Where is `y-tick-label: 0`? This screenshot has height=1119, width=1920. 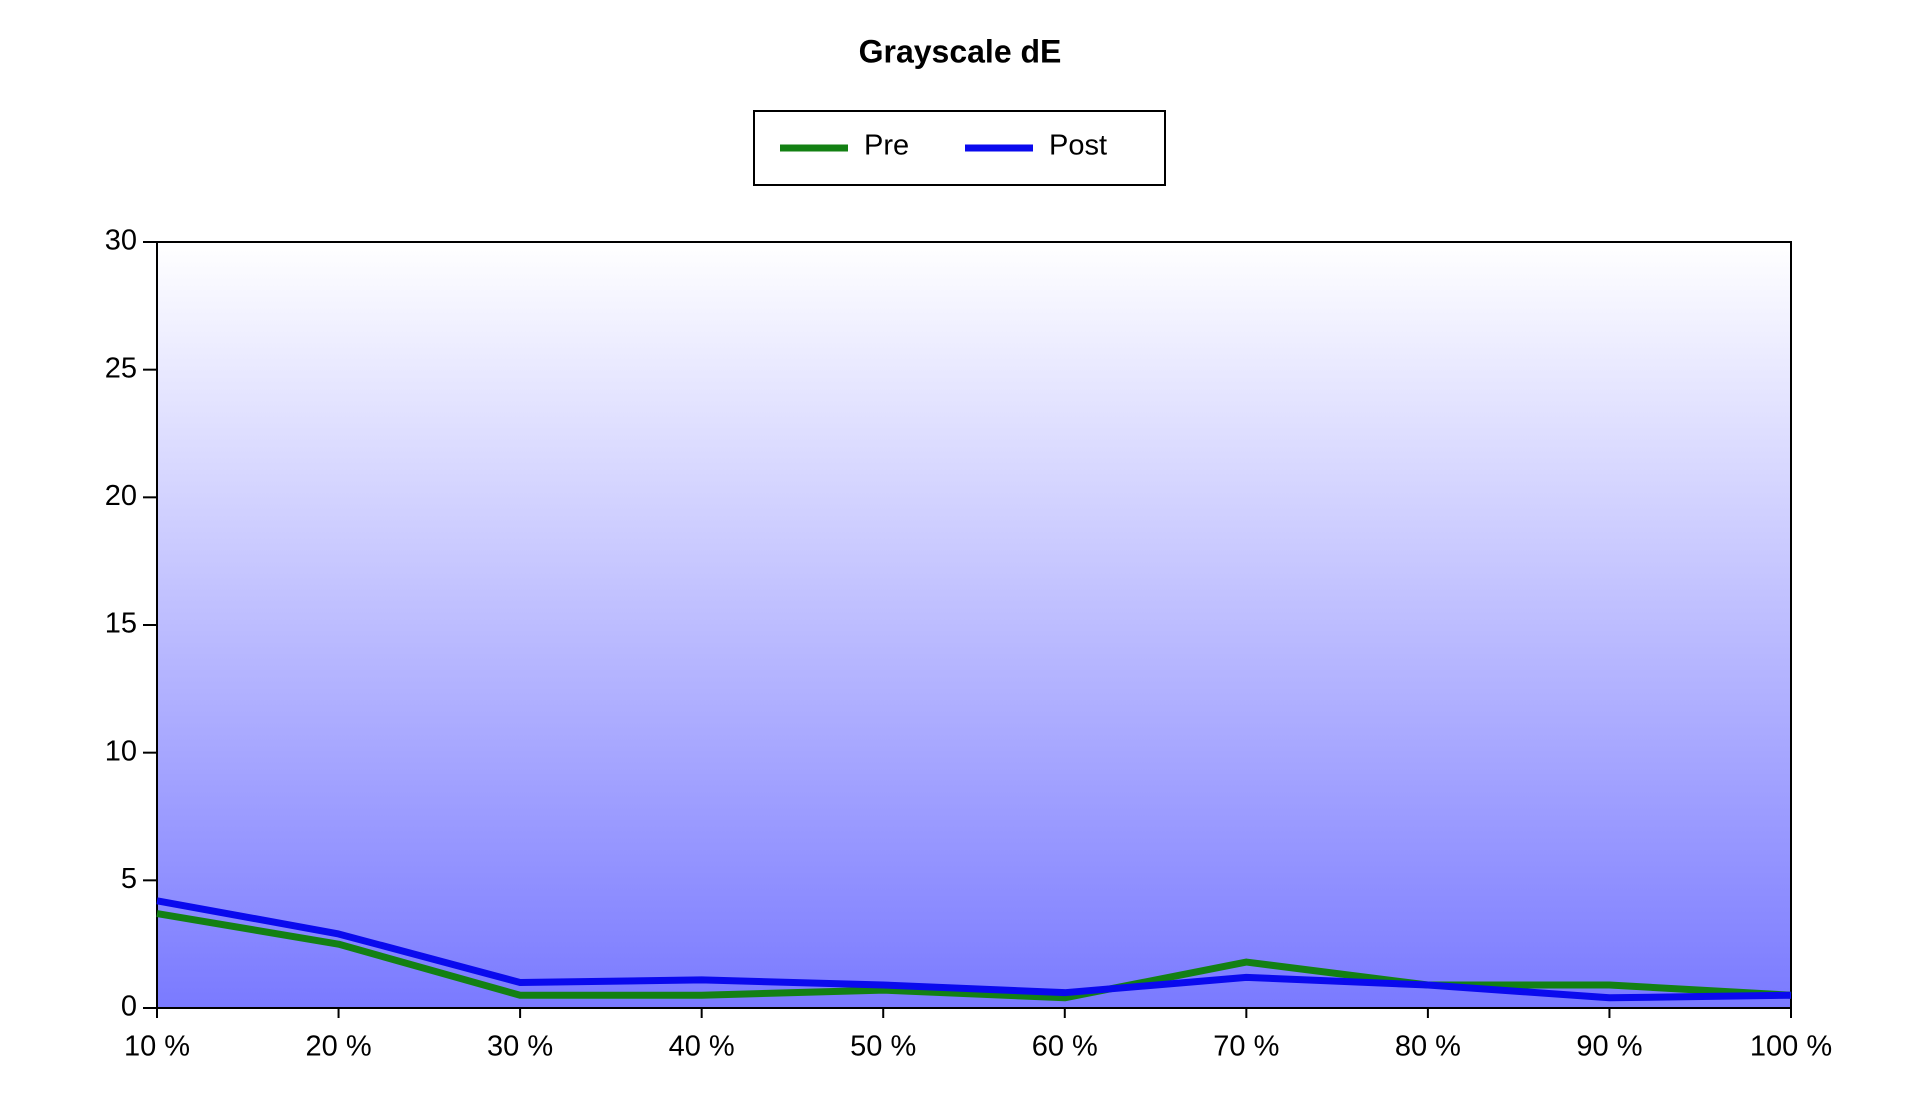 y-tick-label: 0 is located at coordinates (129, 1007).